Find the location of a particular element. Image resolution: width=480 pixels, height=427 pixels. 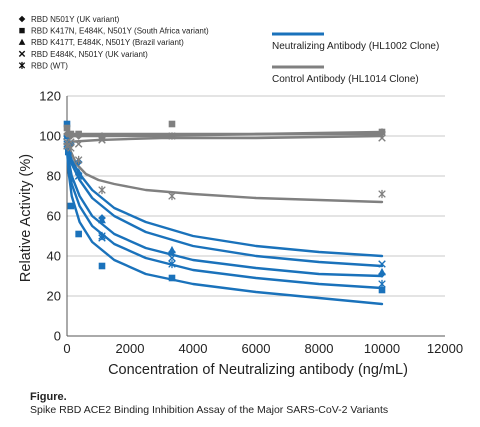

x-tick-label: 8000 is located at coordinates (319, 348).